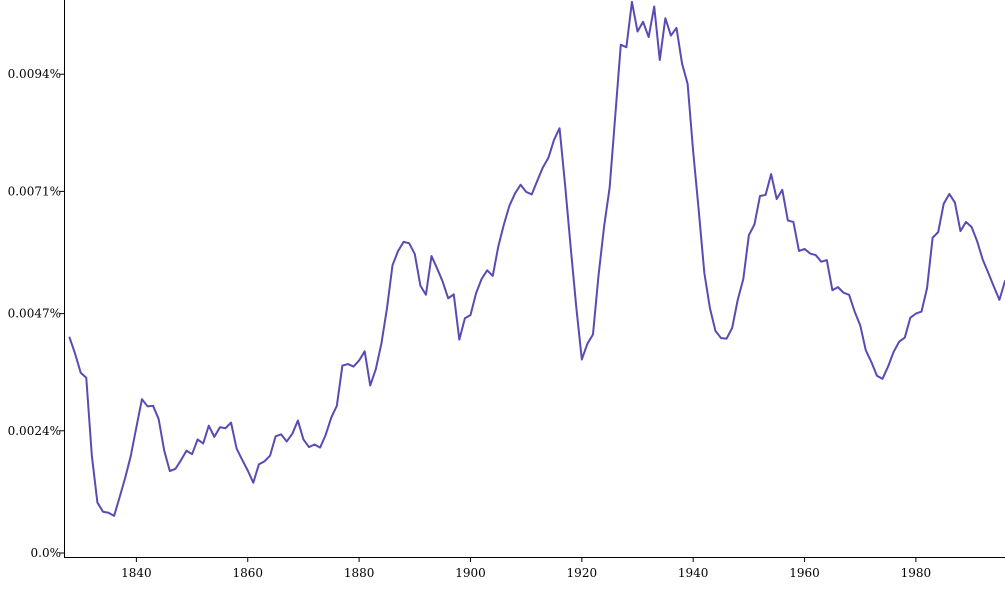 This screenshot has height=589, width=1005. What do you see at coordinates (470, 573) in the screenshot?
I see `x-tick-label: 1900` at bounding box center [470, 573].